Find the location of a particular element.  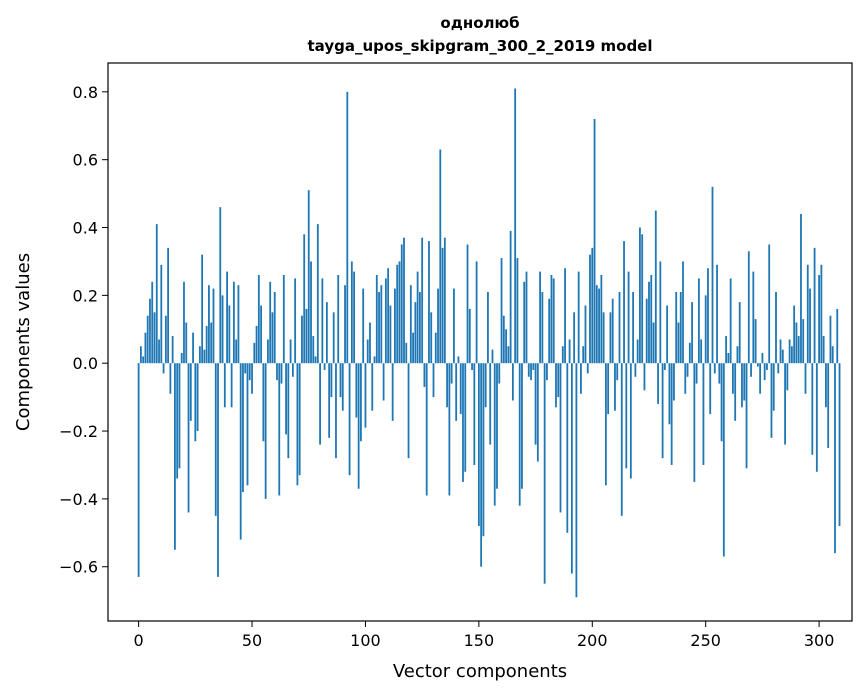

x-tick-label: 150 is located at coordinates (479, 640).